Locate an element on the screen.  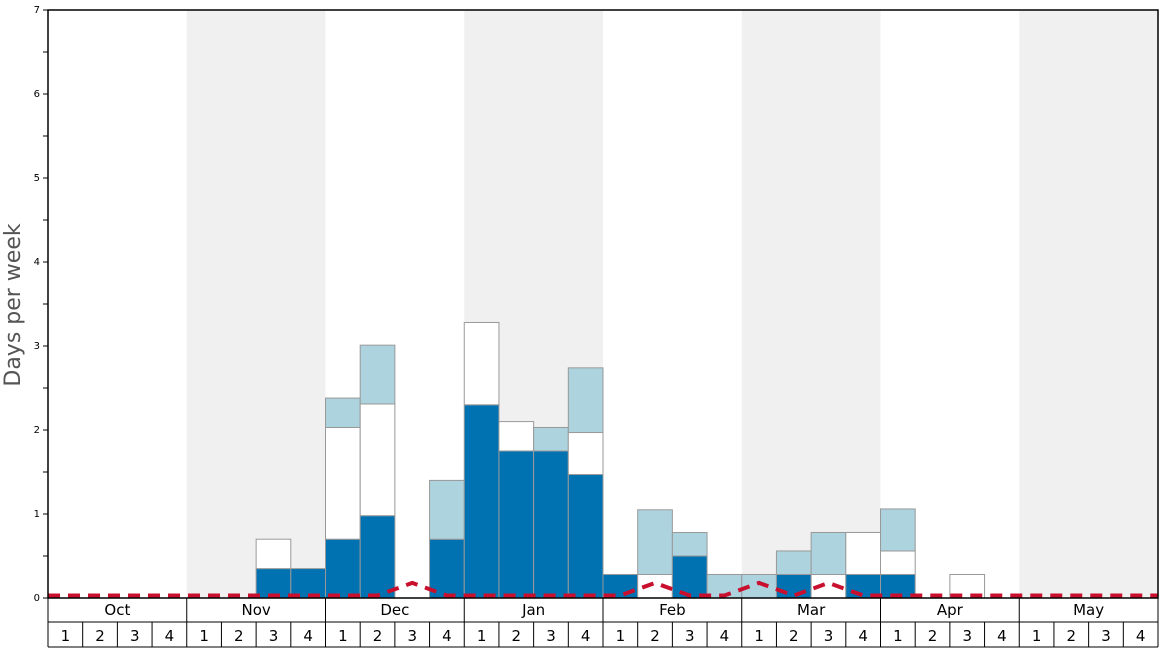
month-label-mar: Mar is located at coordinates (811, 610).